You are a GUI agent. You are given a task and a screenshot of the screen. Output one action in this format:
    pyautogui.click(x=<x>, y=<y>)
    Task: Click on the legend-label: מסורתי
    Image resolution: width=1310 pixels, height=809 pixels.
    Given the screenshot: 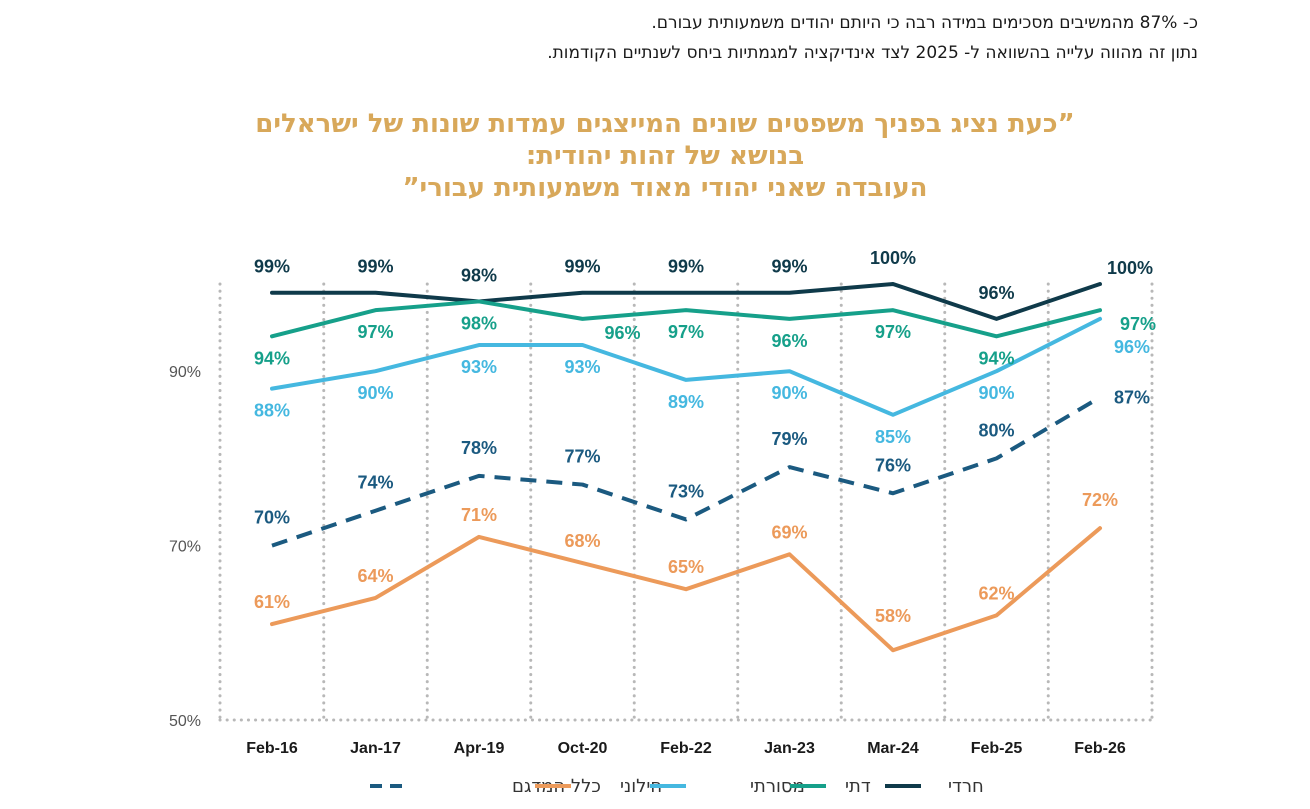 What is the action you would take?
    pyautogui.click(x=777, y=786)
    